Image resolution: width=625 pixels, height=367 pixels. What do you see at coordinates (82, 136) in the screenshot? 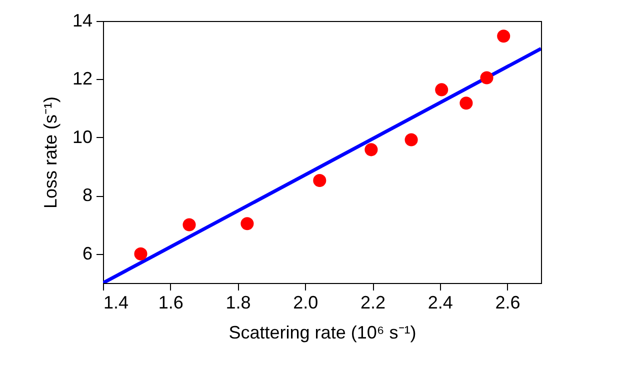
I see `y-tick-label: 10` at bounding box center [82, 136].